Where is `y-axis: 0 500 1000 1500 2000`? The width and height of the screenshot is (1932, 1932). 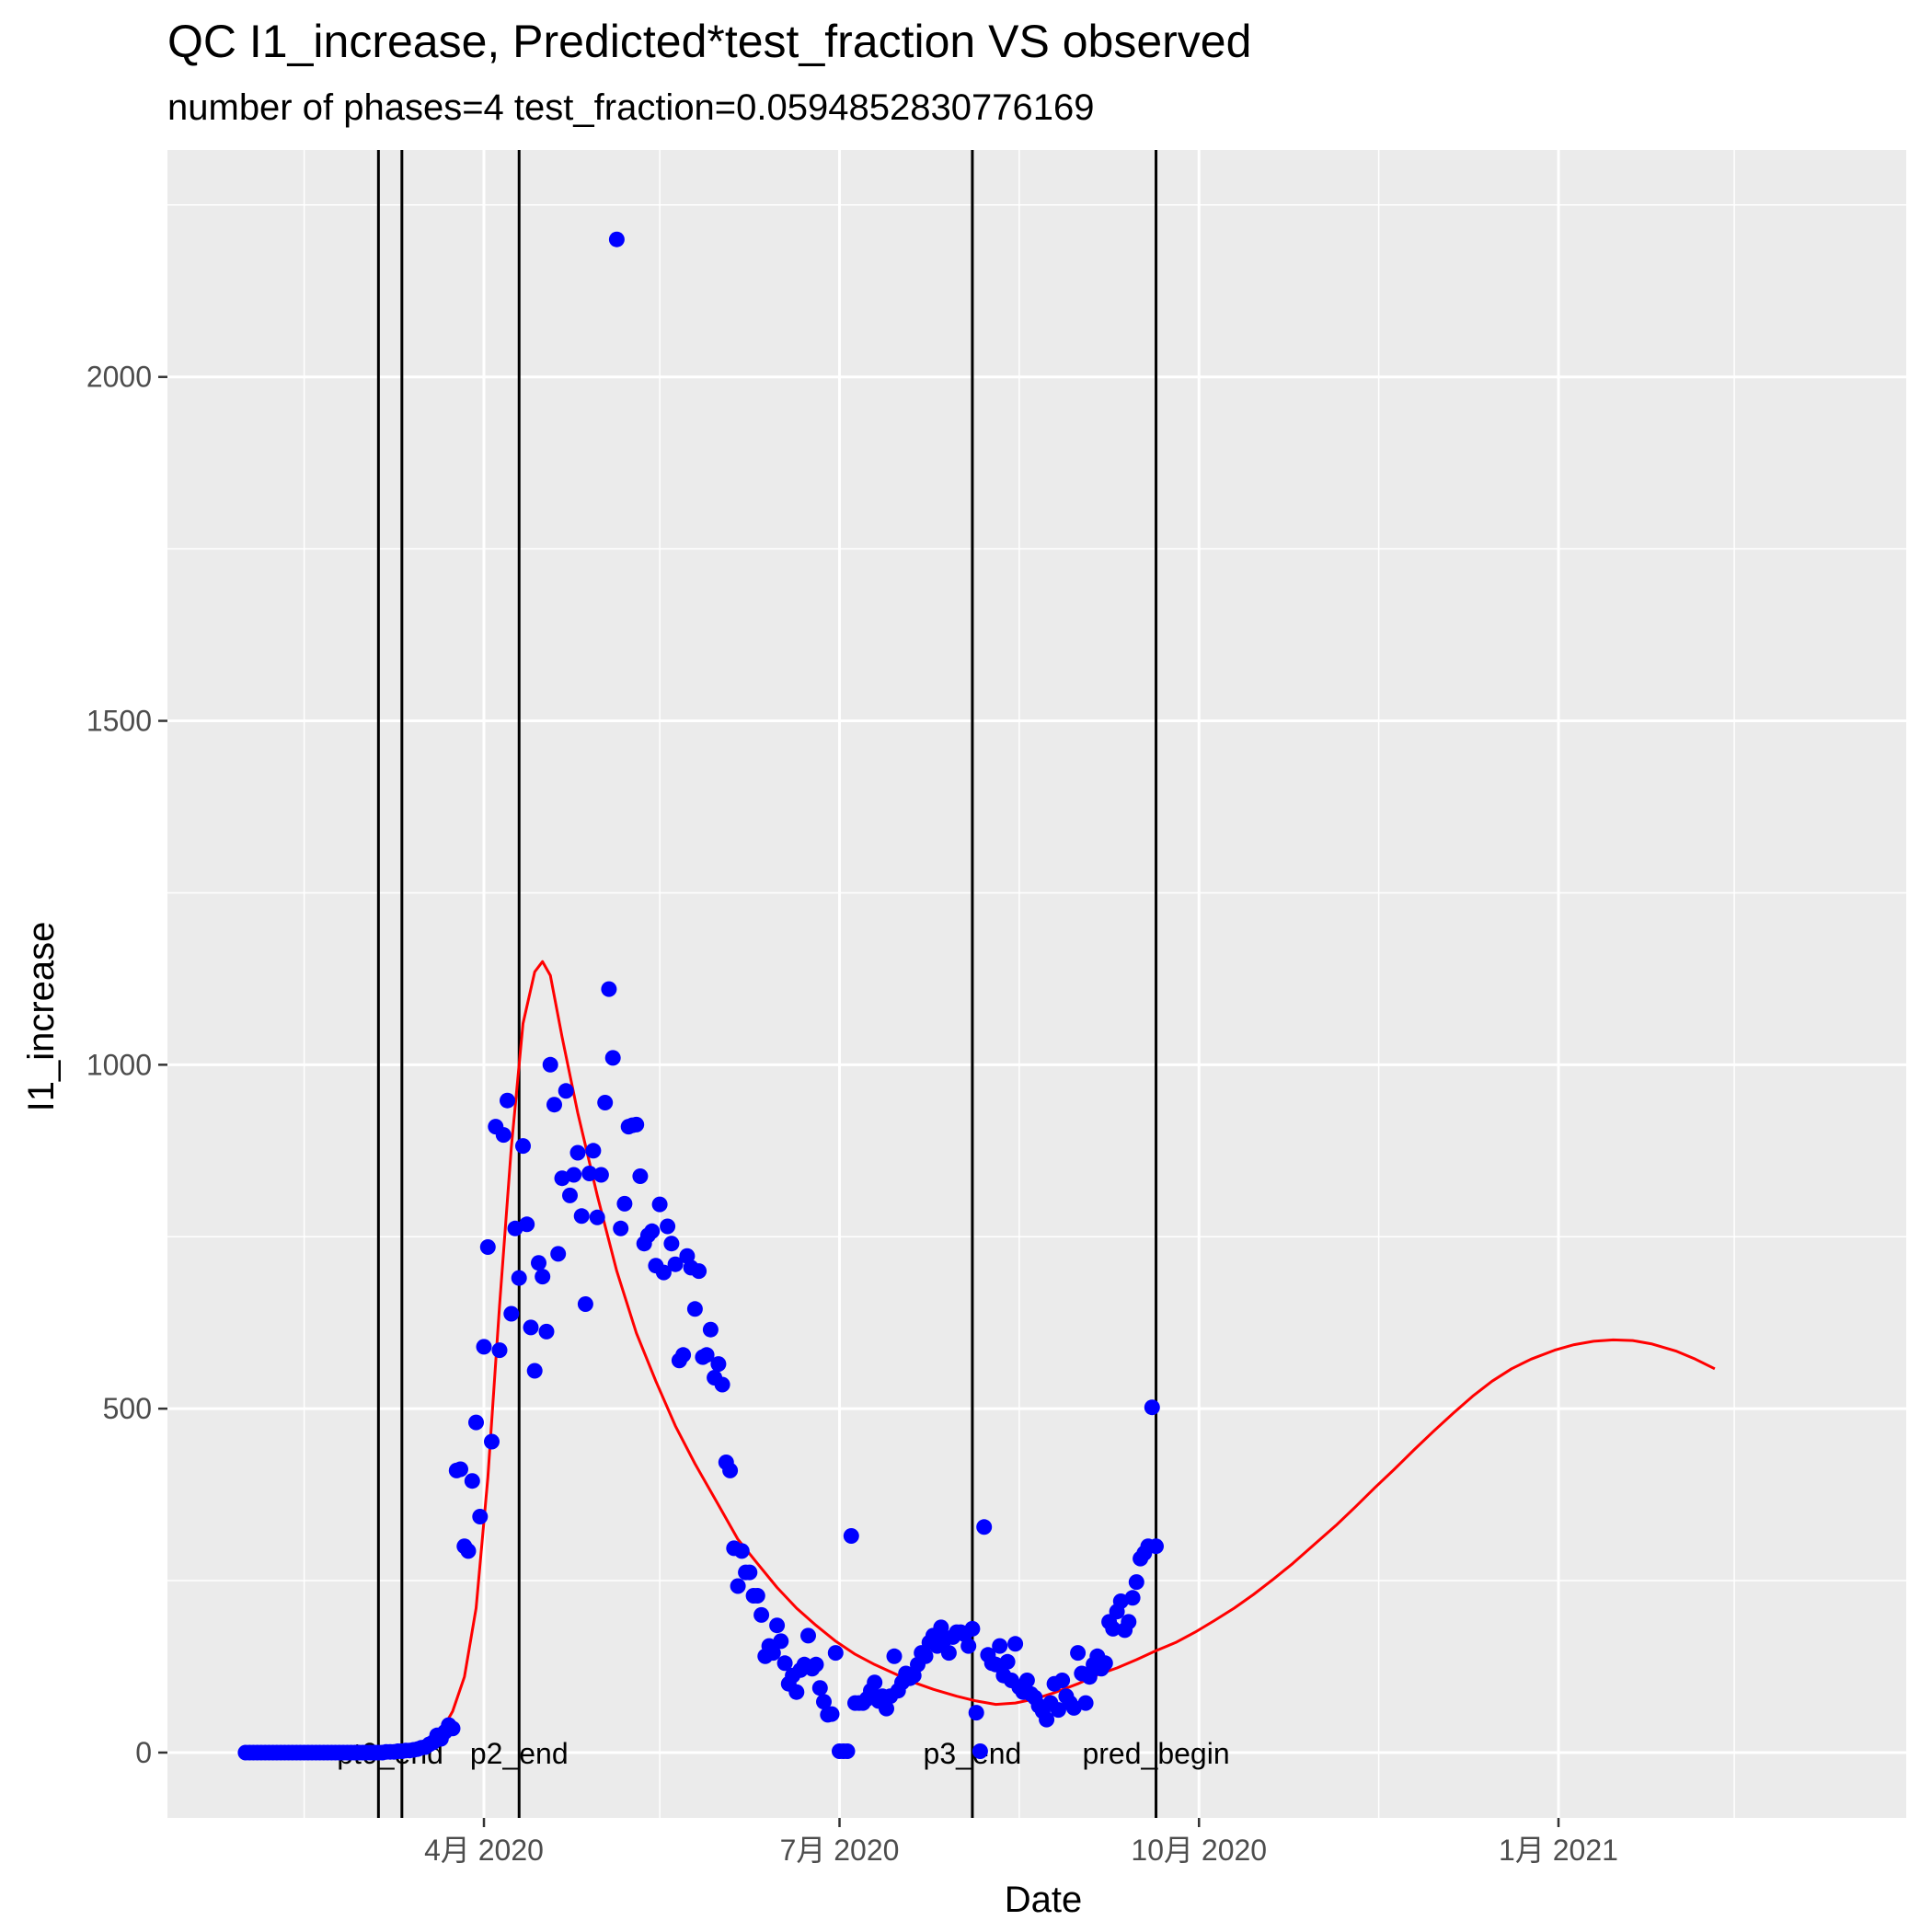 y-axis: 0 500 1000 1500 2000 is located at coordinates (126, 1065).